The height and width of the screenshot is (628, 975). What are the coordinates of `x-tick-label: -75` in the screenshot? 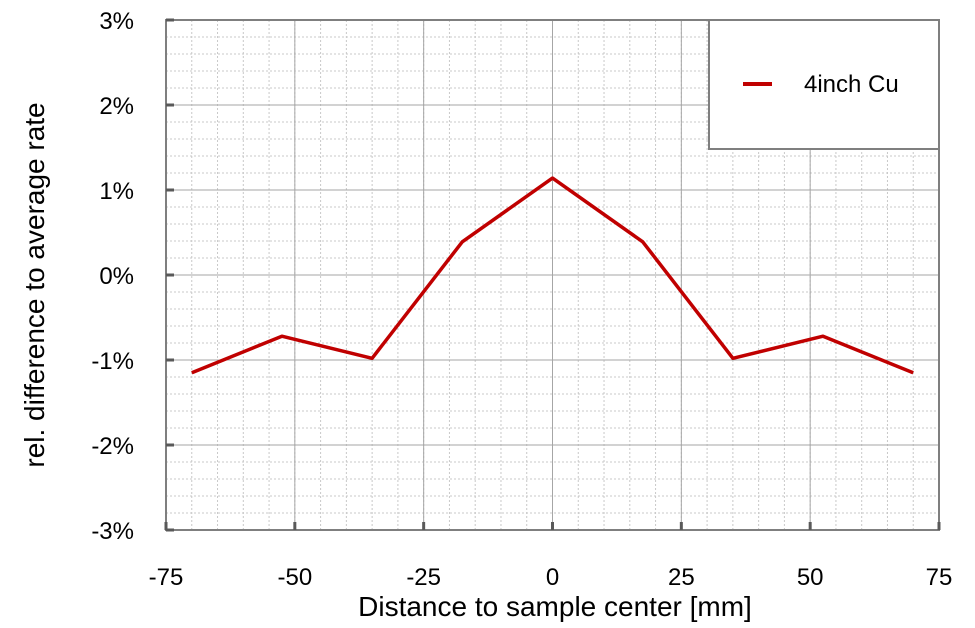 It's located at (166, 577).